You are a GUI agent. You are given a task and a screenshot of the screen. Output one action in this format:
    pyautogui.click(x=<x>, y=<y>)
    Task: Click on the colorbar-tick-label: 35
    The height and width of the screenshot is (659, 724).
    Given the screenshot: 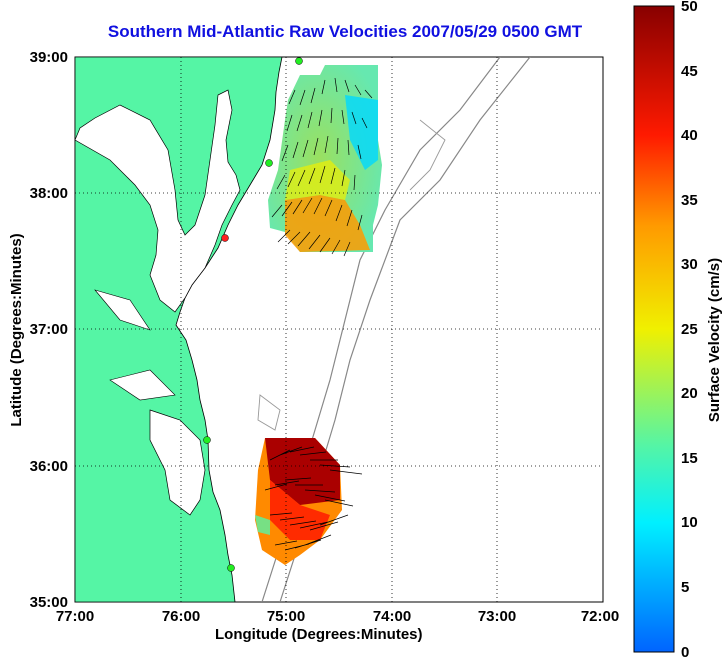 What is the action you would take?
    pyautogui.click(x=689, y=200)
    